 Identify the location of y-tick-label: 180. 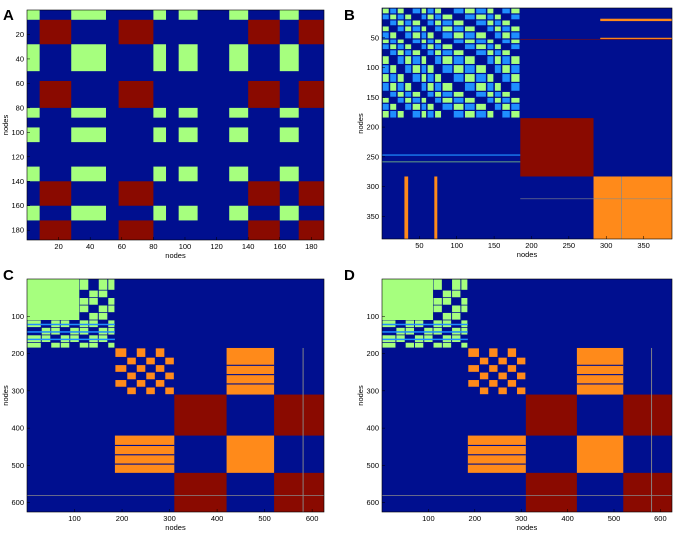
(17, 230).